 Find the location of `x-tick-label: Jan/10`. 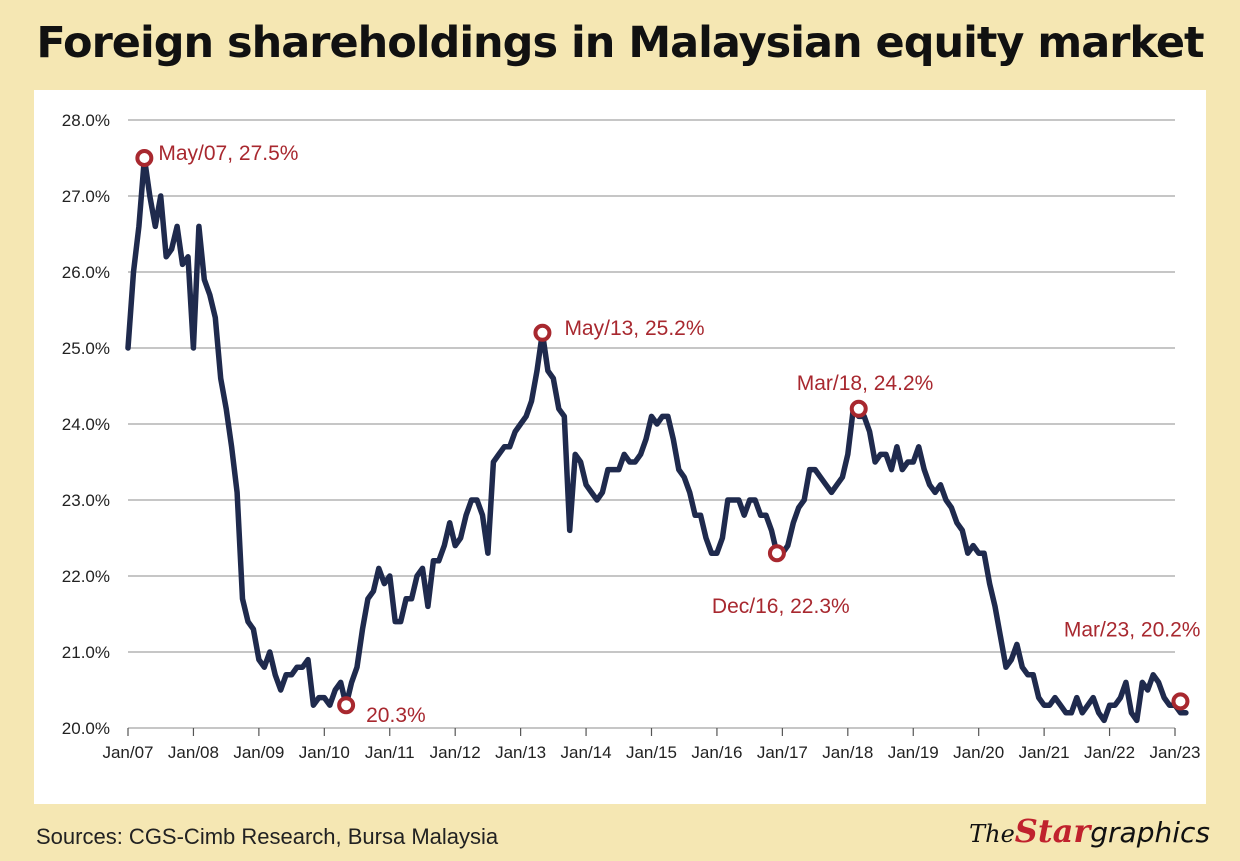

x-tick-label: Jan/10 is located at coordinates (324, 752).